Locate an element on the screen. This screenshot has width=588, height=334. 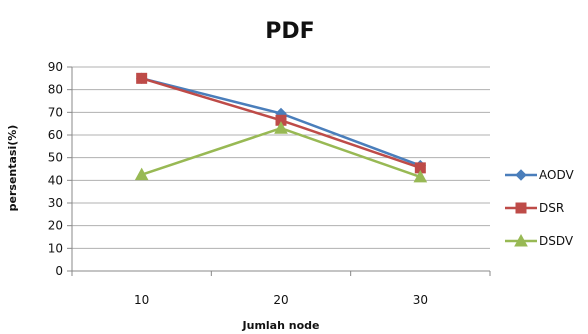
y-tick-label: 30 is located at coordinates (55, 203).